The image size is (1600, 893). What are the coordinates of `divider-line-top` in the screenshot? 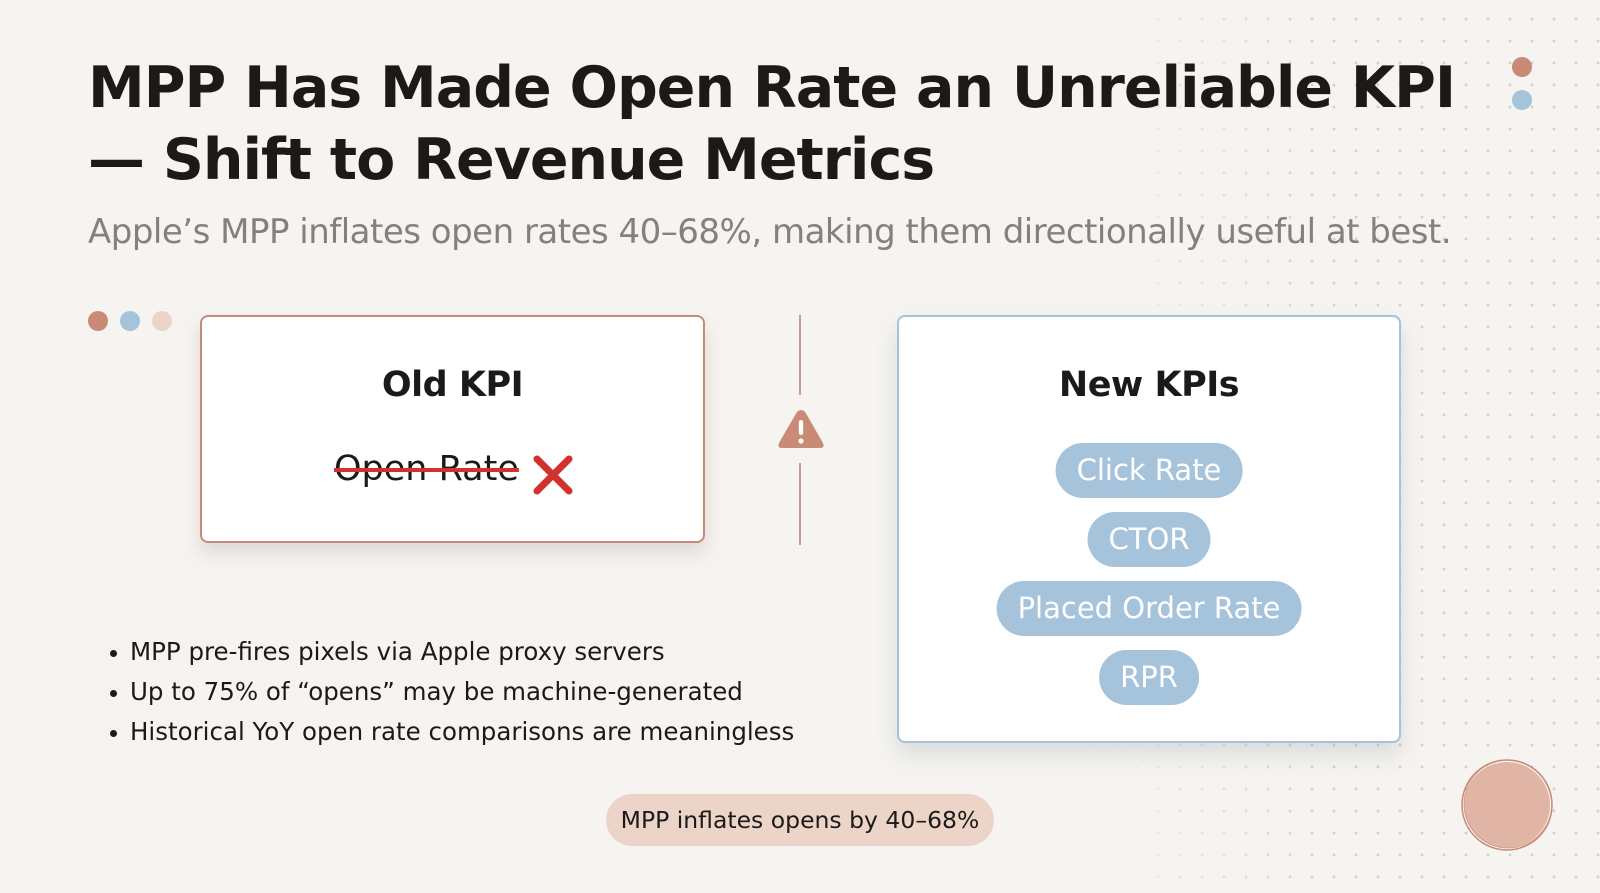 It's located at (800, 355).